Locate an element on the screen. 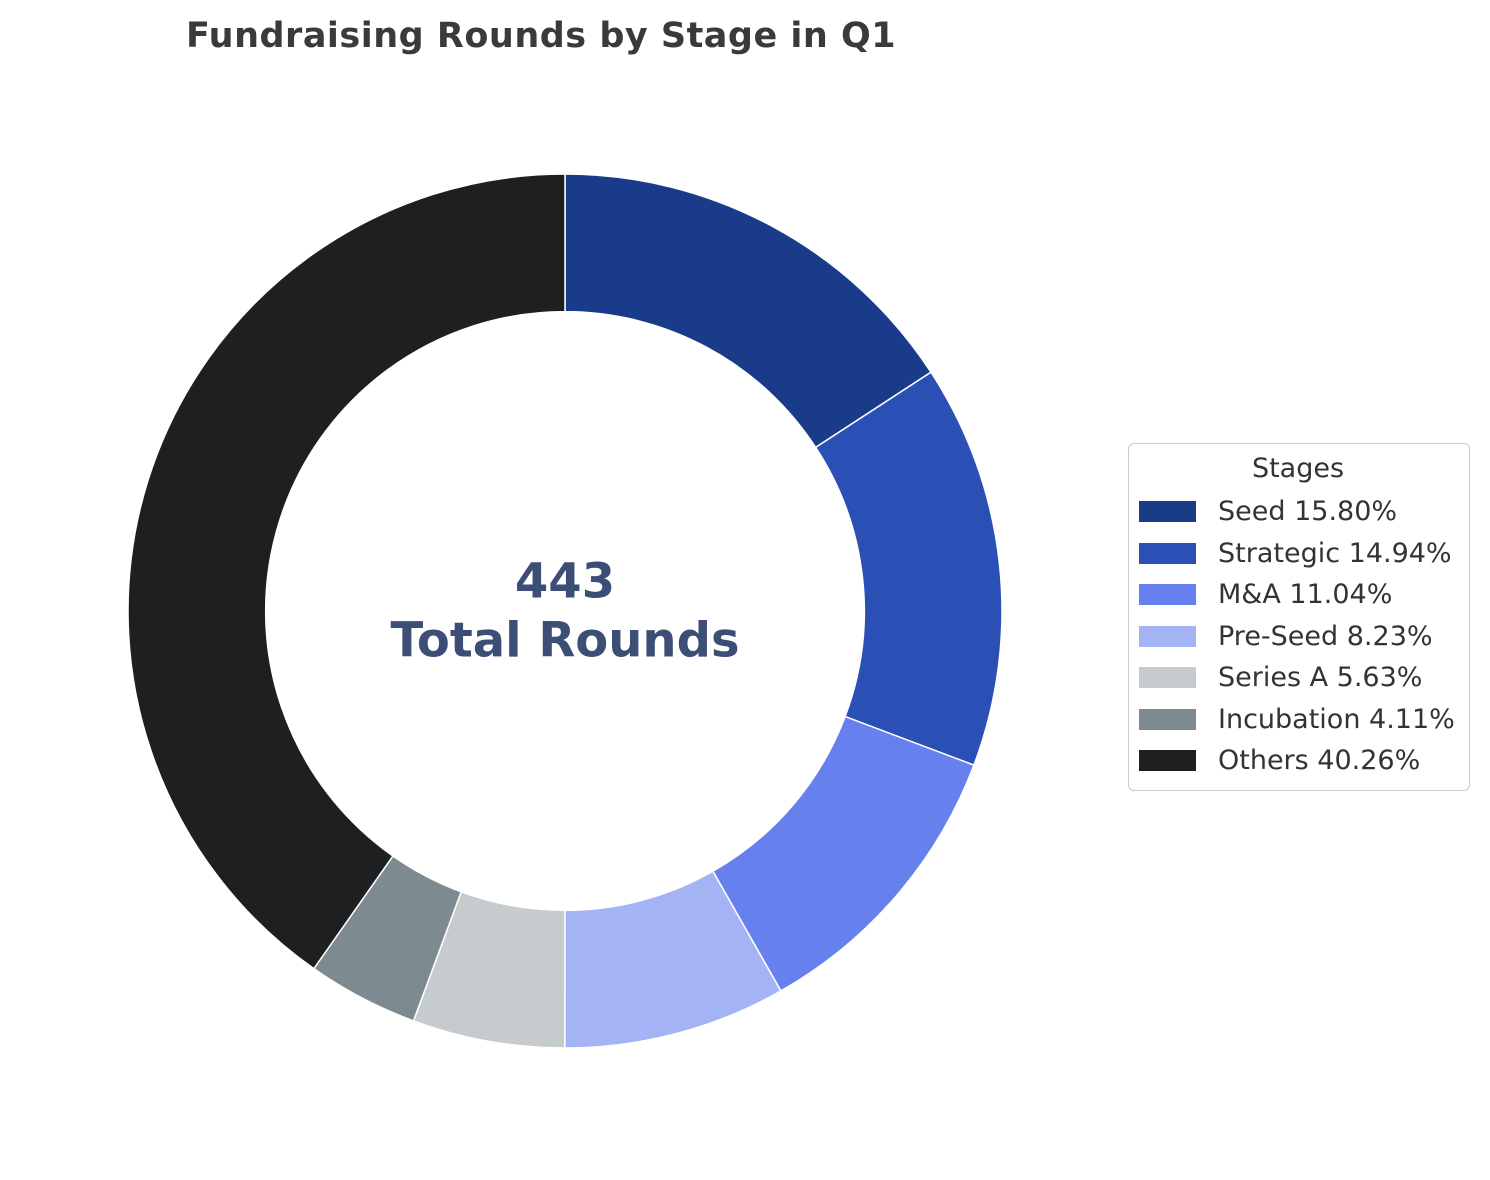 The image size is (1490, 1180). legend-item-m-a: M&A 11.04% is located at coordinates (1298, 595).